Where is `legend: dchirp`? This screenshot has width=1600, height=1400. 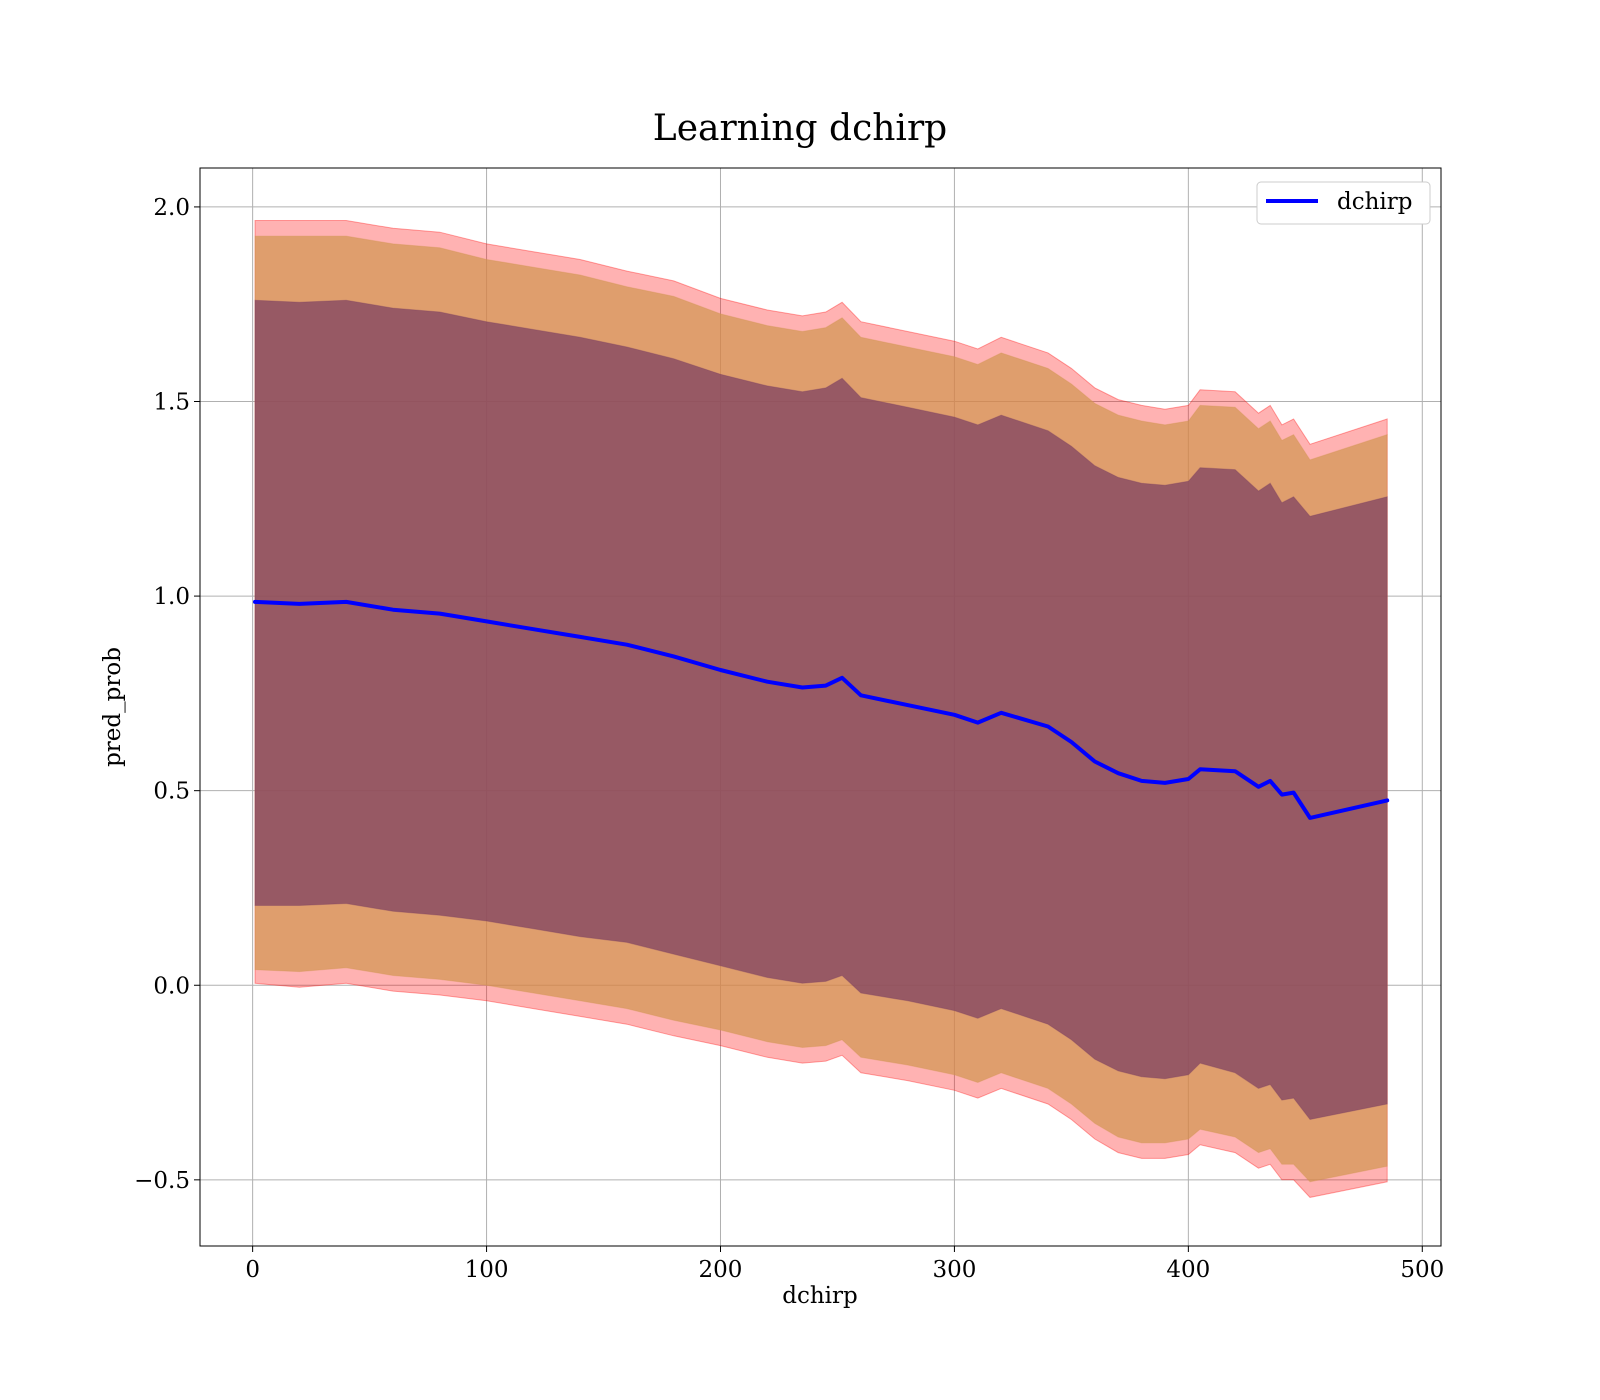 legend: dchirp is located at coordinates (1343, 203).